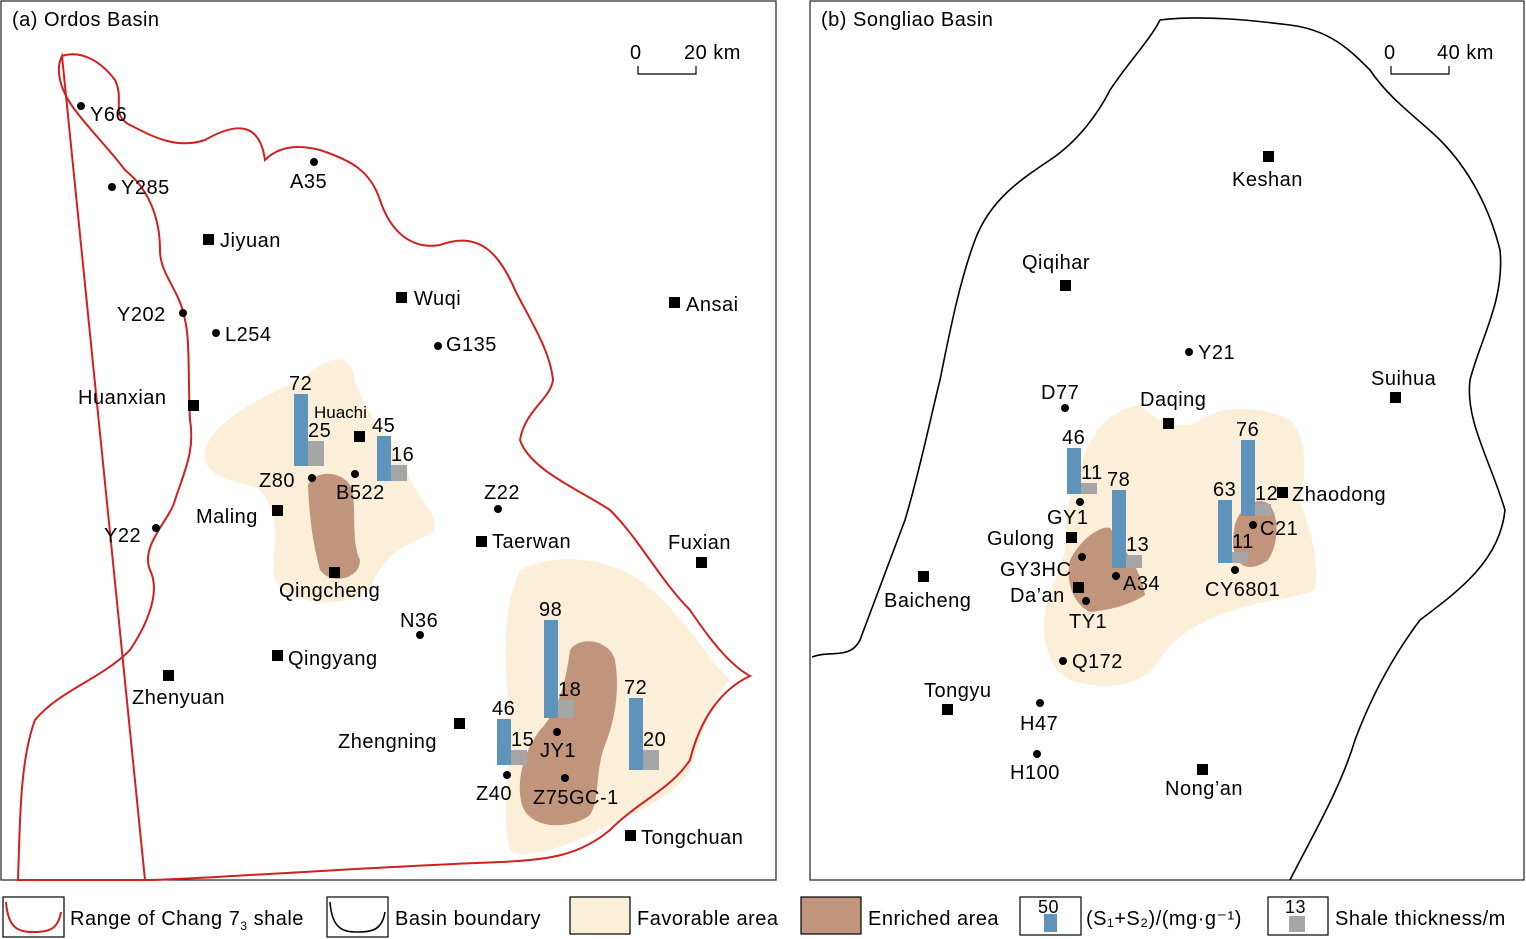 Image resolution: width=1526 pixels, height=939 pixels. I want to click on svg-text: Daqing, so click(1173, 400).